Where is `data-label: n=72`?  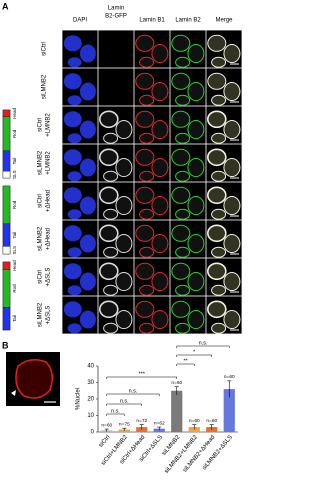
data-label: n=72 is located at coordinates (141, 421).